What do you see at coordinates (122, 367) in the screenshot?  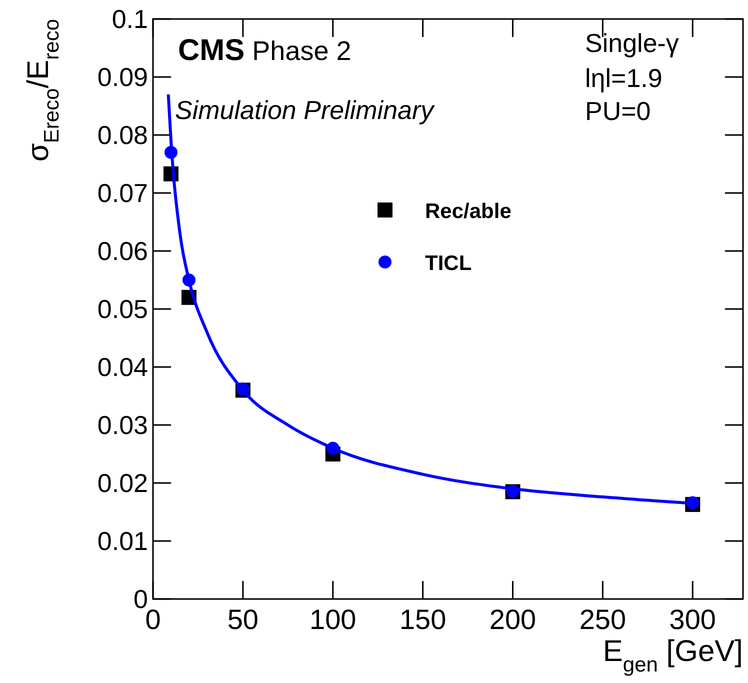 I see `y-tick-label: 0.04` at bounding box center [122, 367].